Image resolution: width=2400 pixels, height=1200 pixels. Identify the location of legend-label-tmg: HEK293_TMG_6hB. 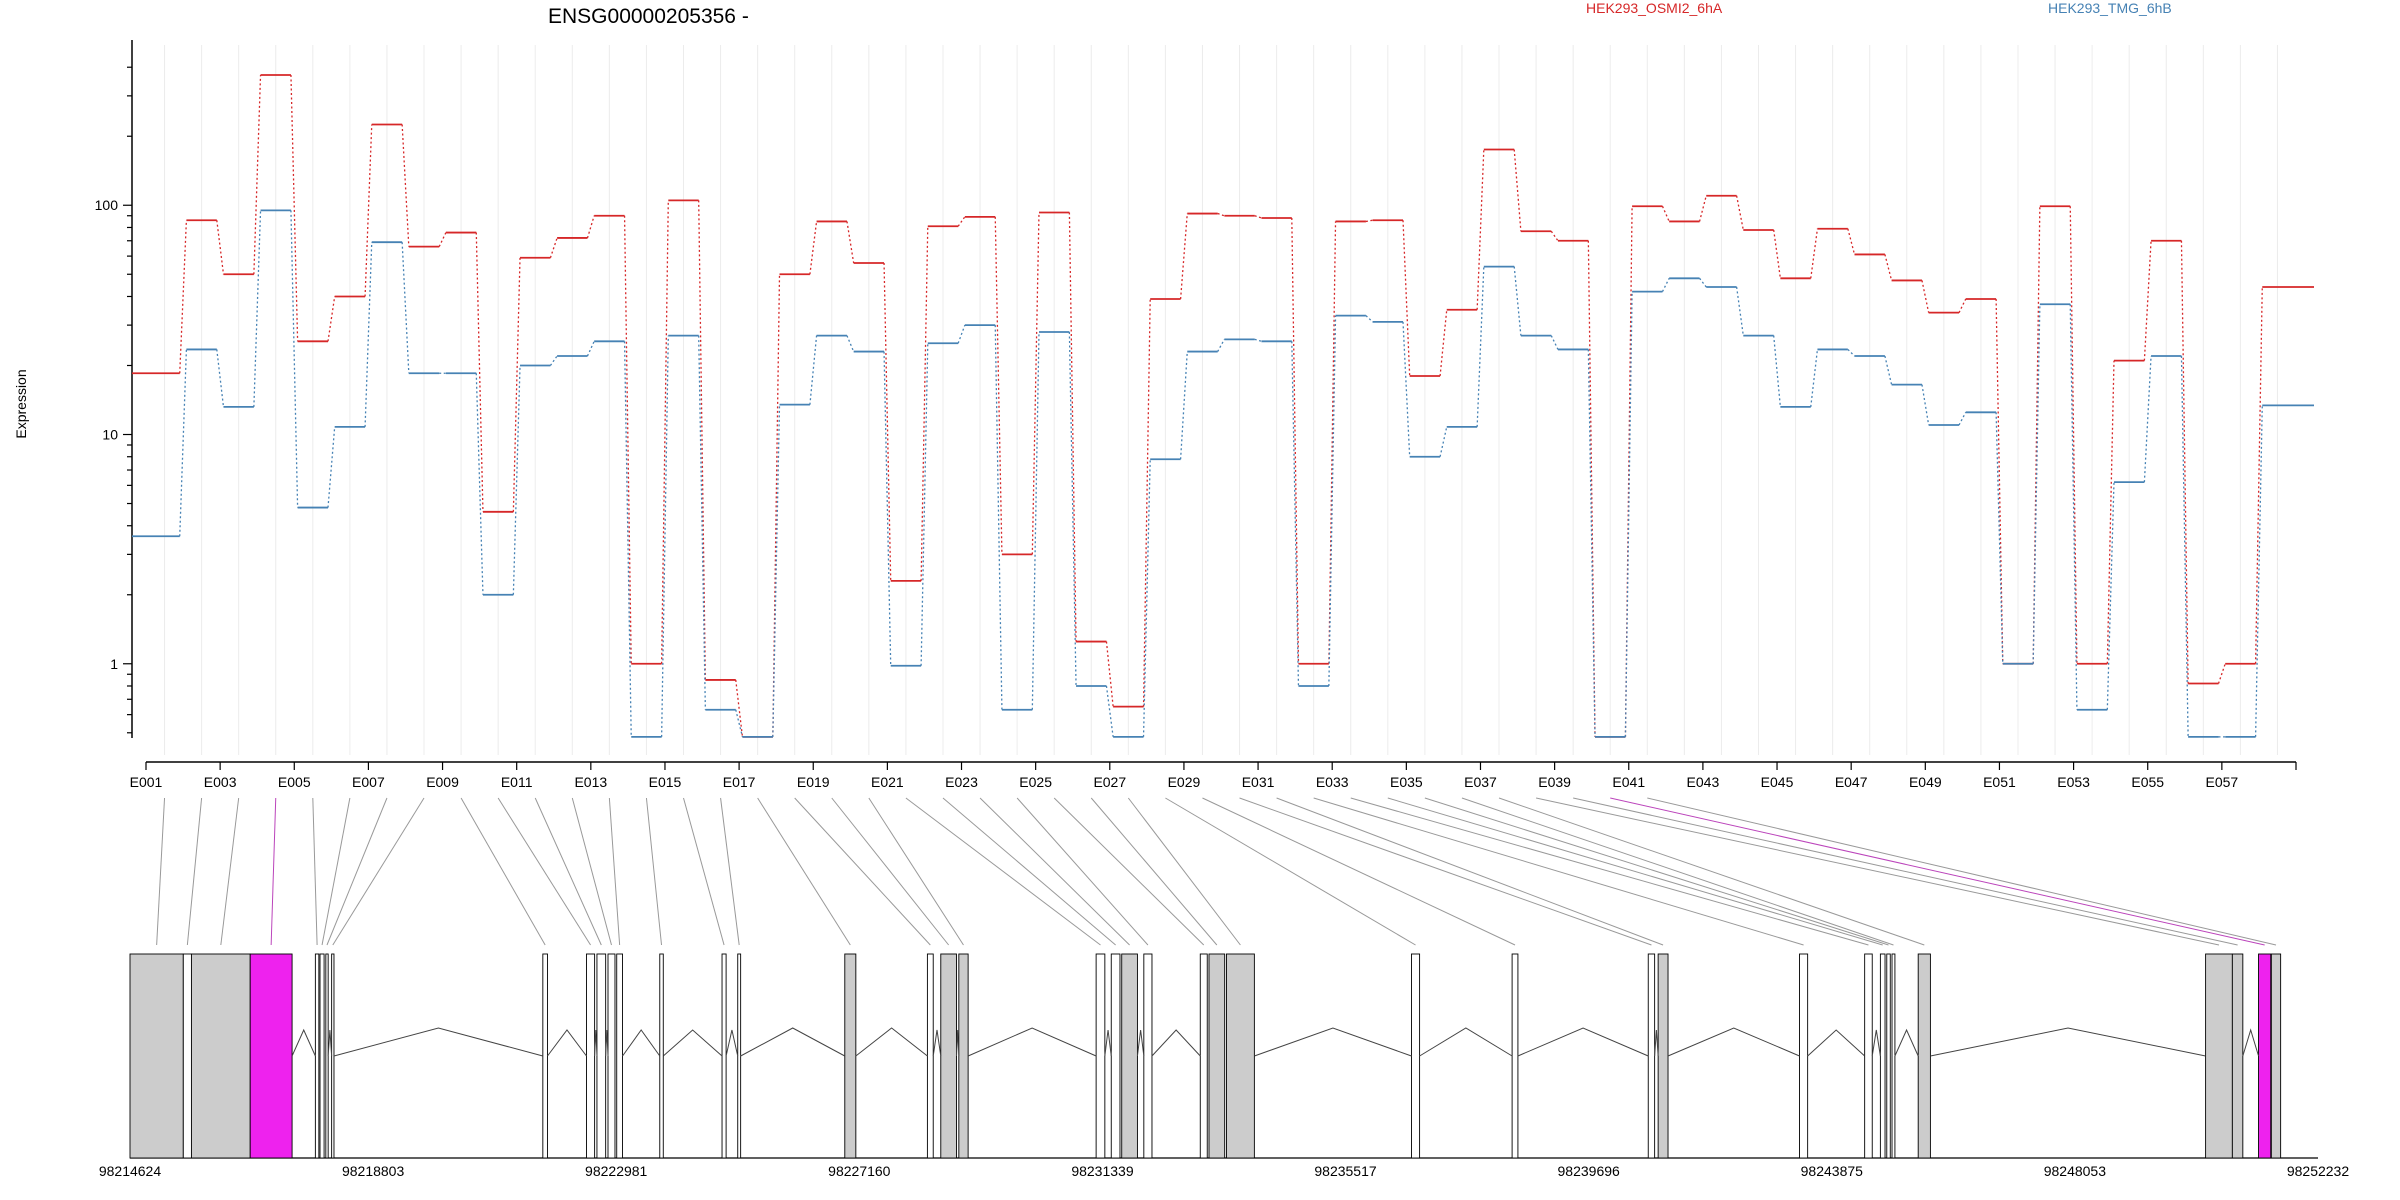
(2110, 8).